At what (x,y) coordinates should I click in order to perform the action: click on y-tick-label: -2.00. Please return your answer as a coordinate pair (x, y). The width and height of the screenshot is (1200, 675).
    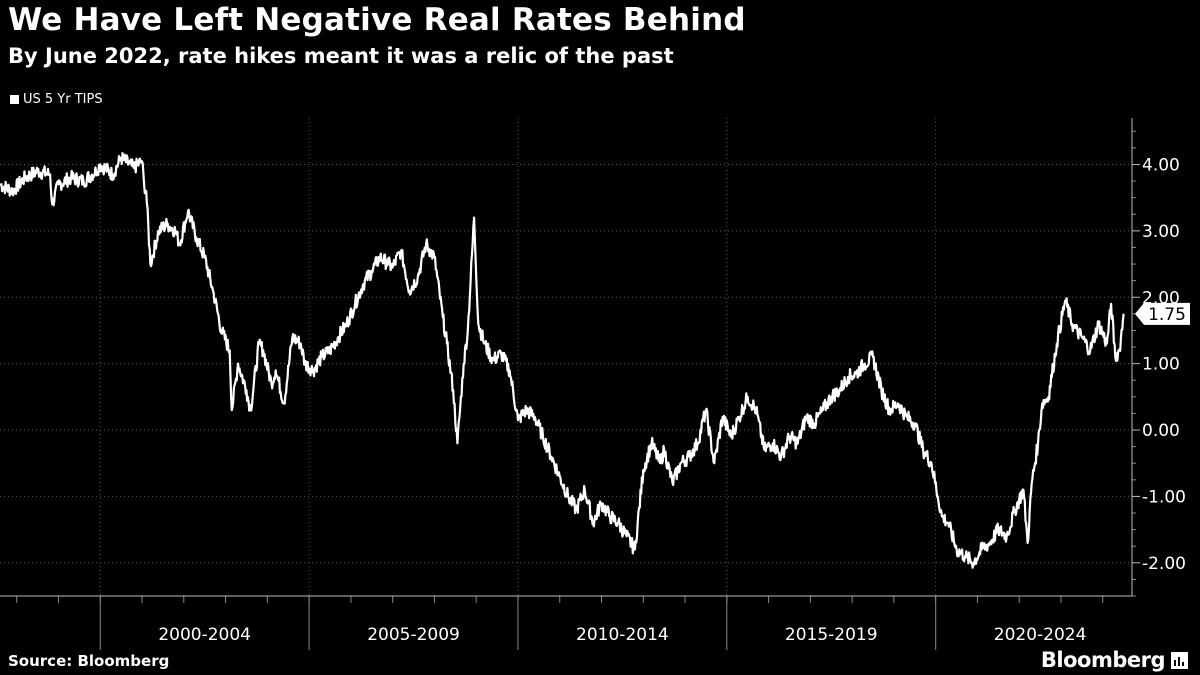
    Looking at the image, I should click on (1164, 564).